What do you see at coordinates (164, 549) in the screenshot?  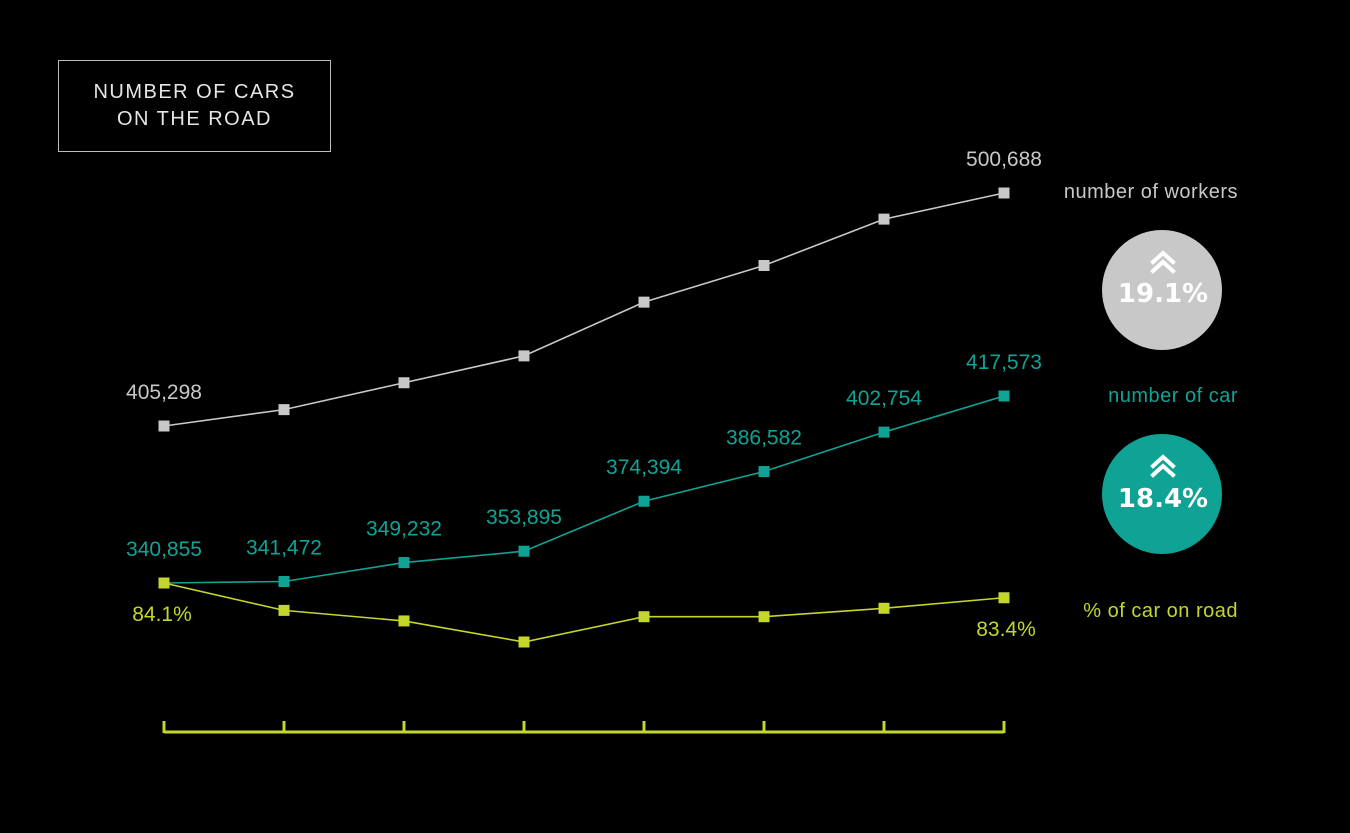 I see `data-label-cars: 340,855` at bounding box center [164, 549].